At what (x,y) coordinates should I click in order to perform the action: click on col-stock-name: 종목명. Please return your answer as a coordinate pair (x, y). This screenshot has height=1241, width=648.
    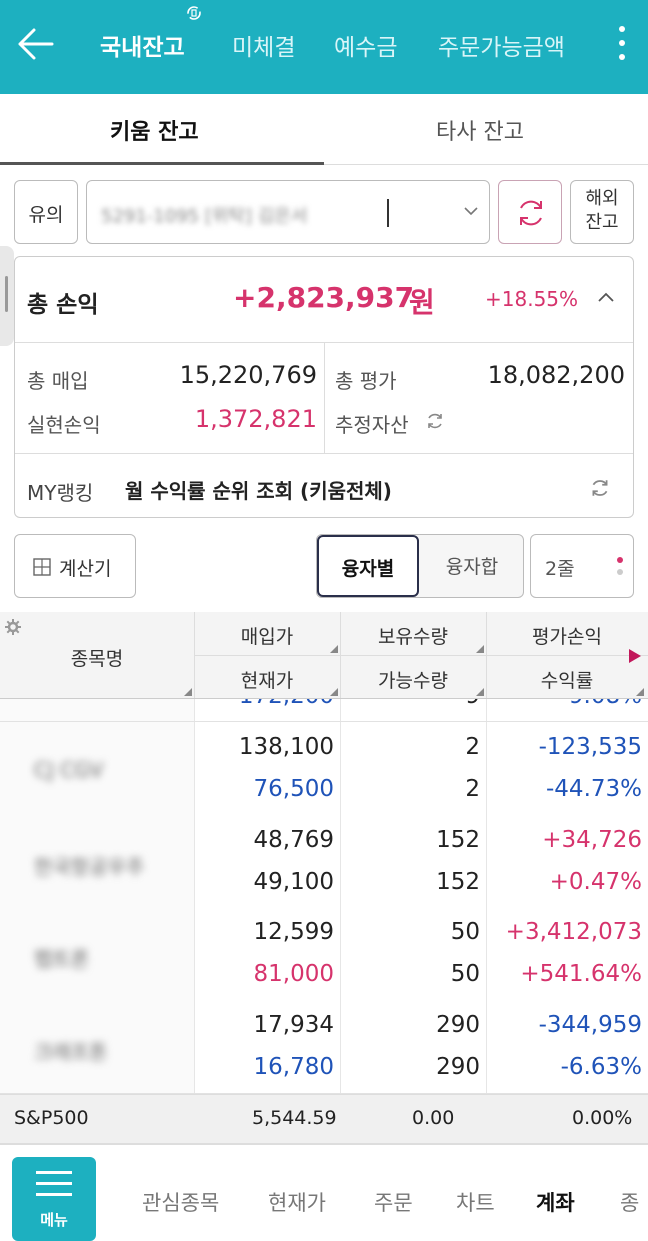
    Looking at the image, I should click on (97, 659).